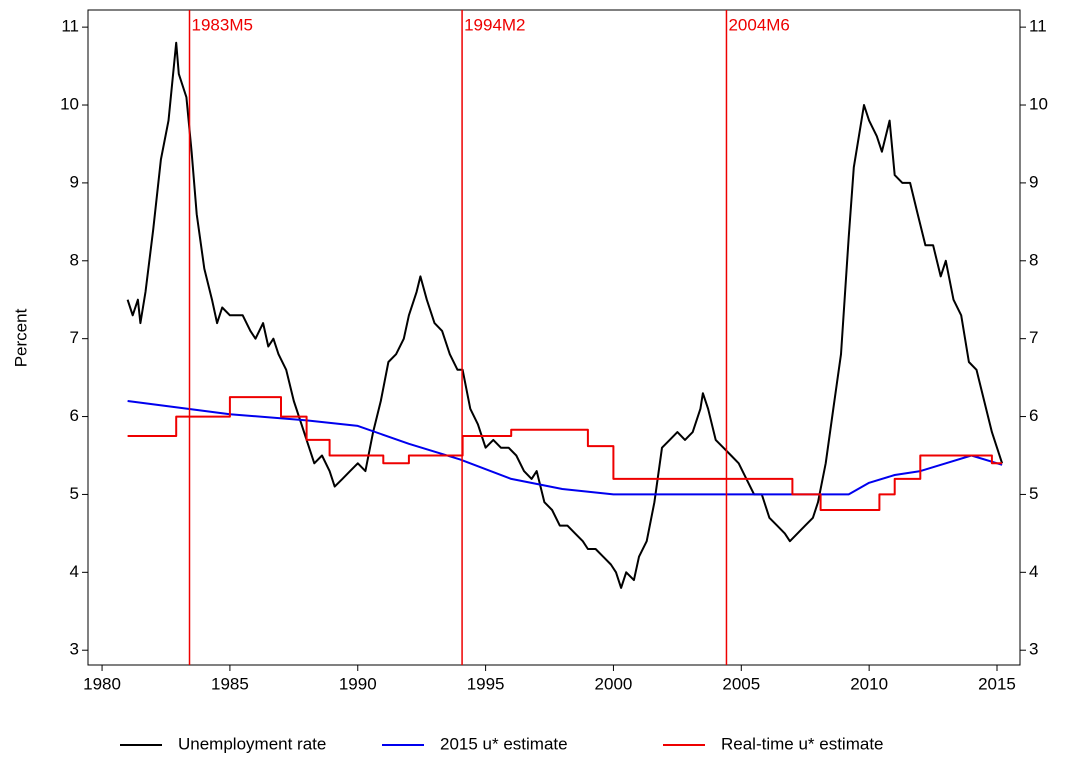  I want to click on x-tick-label: 2000, so click(614, 683).